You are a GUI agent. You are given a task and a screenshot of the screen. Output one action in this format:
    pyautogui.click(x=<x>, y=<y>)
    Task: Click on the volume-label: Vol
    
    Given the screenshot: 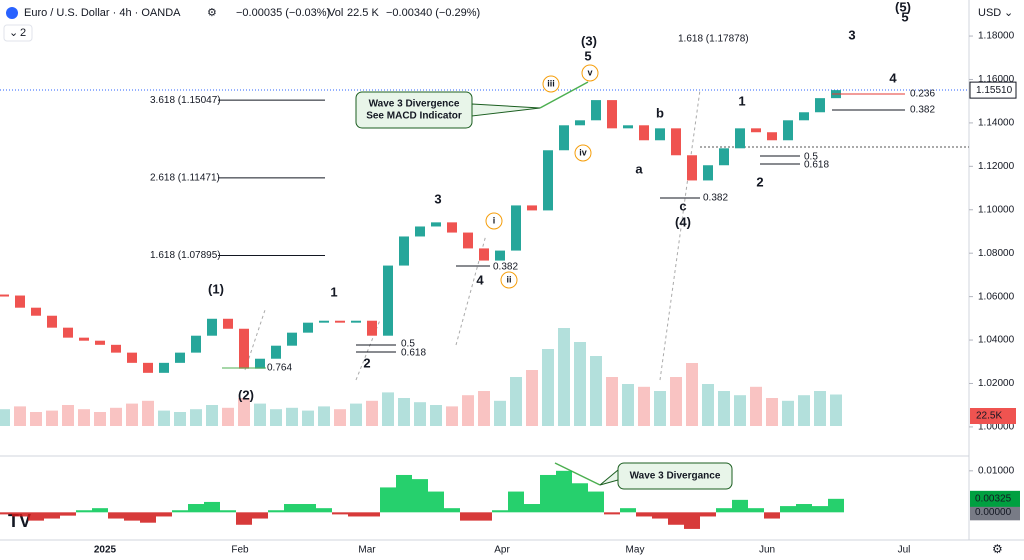 What is the action you would take?
    pyautogui.click(x=335, y=13)
    